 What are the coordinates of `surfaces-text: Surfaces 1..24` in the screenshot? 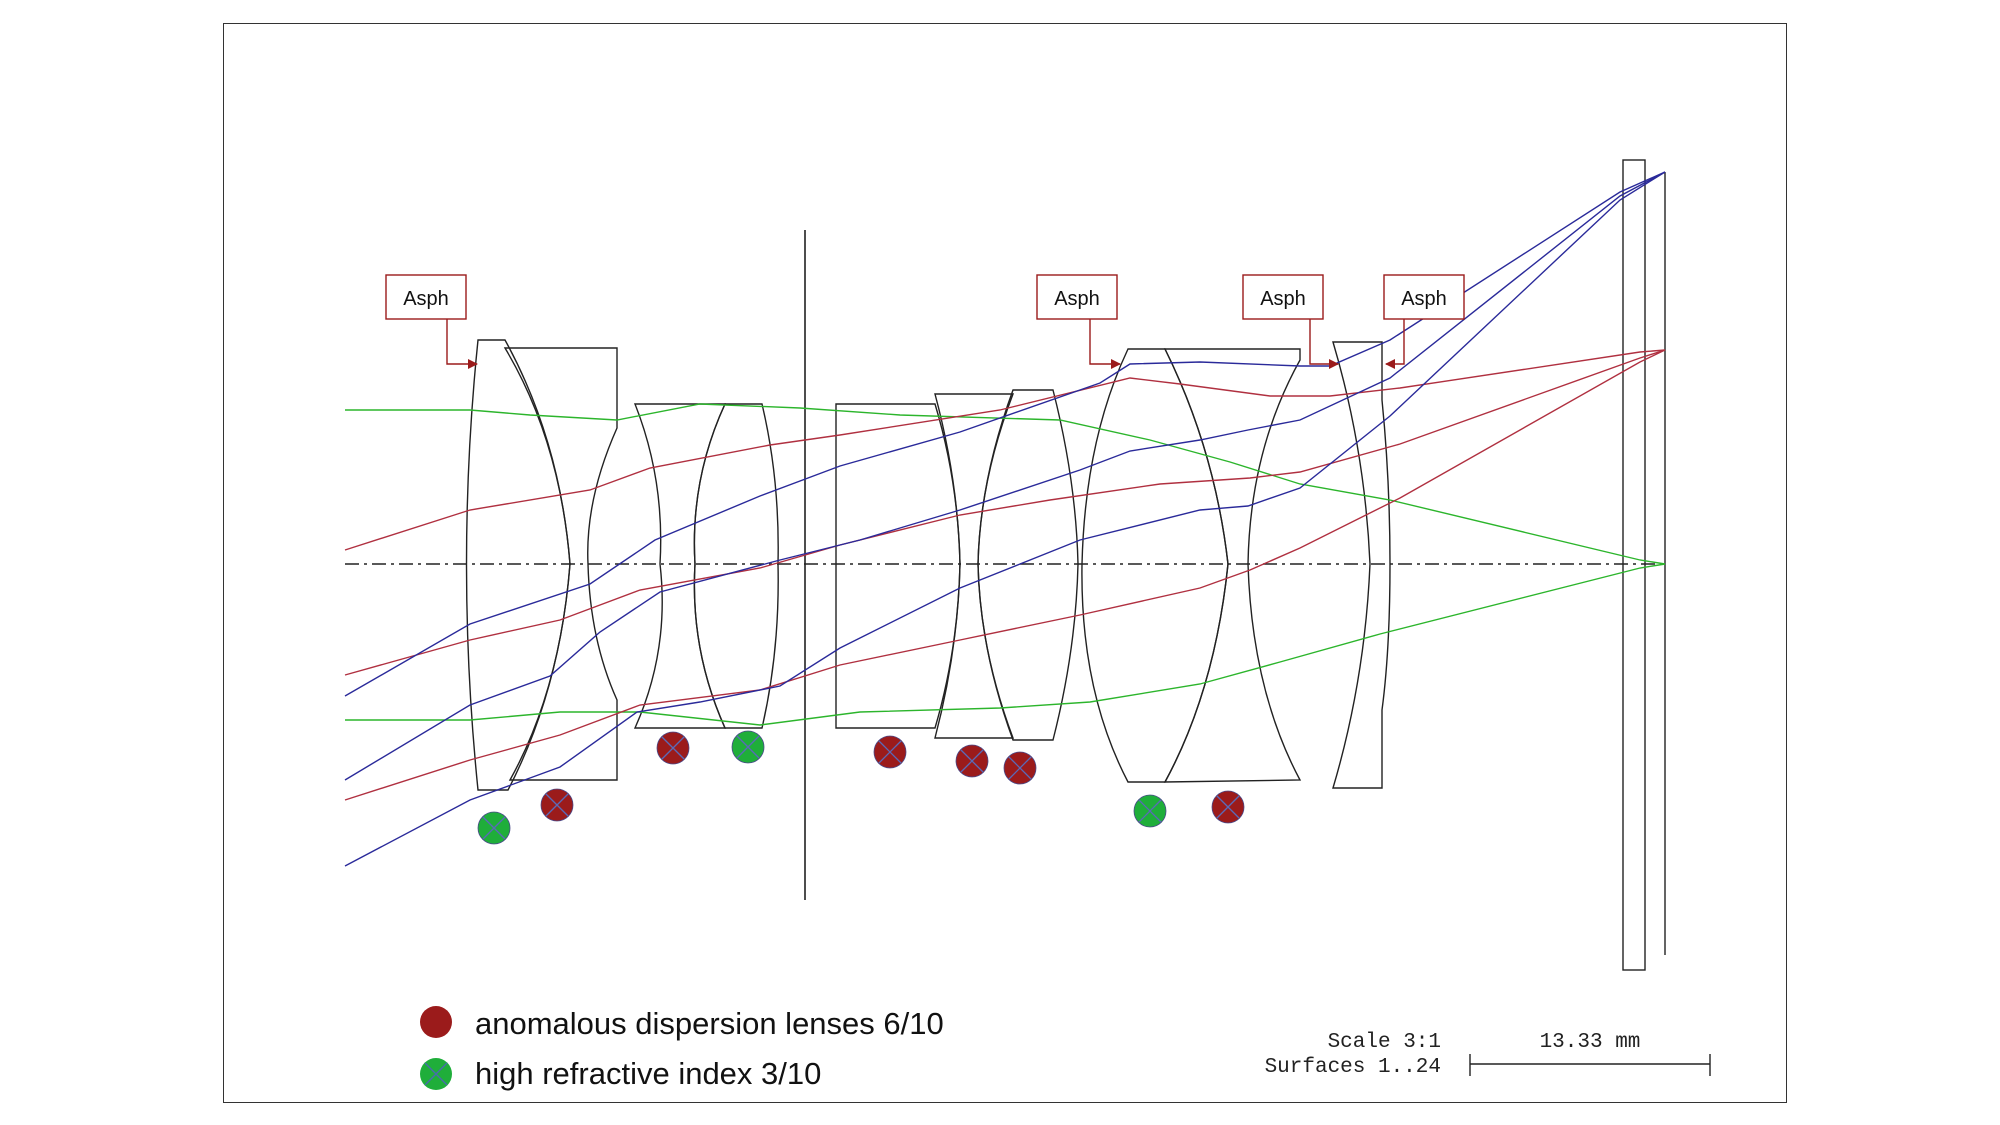 It's located at (1353, 1067).